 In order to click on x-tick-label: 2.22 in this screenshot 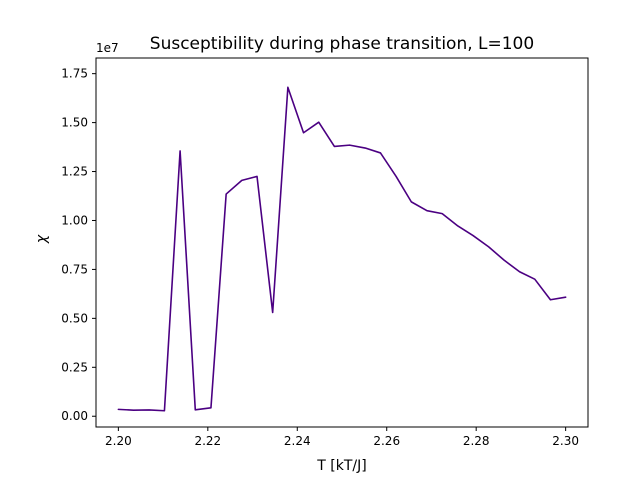, I will do `click(207, 441)`.